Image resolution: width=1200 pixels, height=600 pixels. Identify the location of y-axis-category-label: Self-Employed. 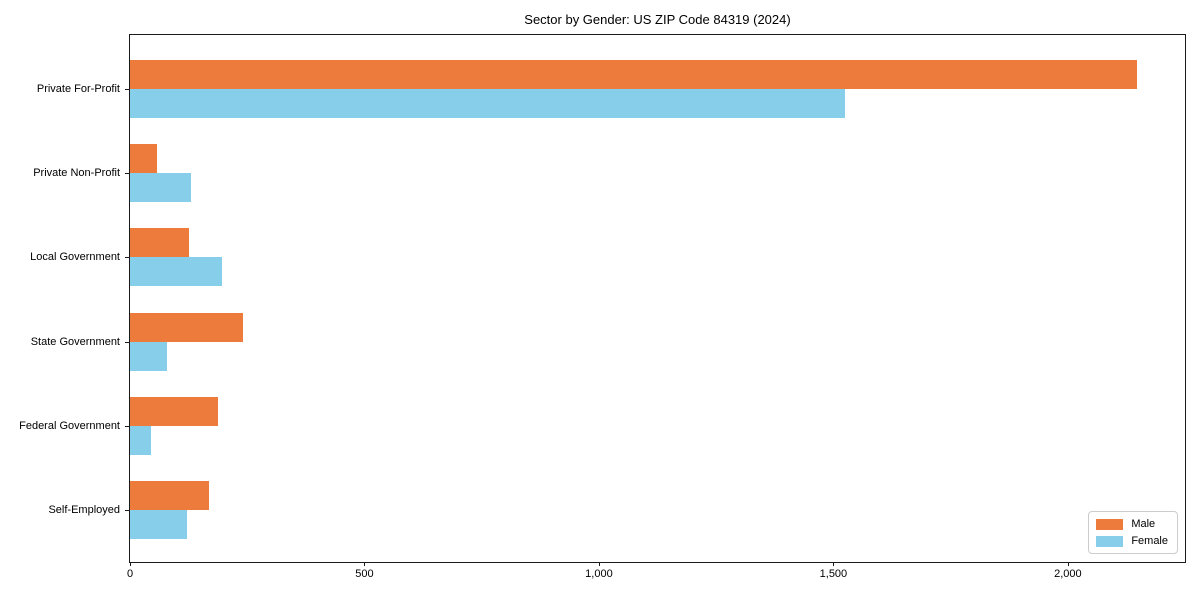
(84, 510).